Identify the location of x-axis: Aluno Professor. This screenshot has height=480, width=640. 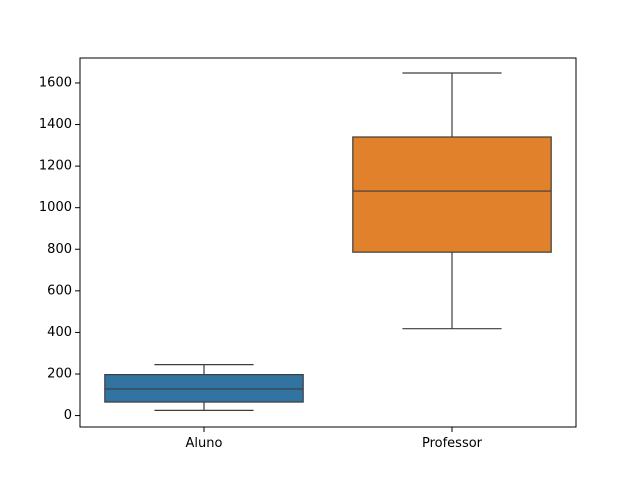
(334, 439).